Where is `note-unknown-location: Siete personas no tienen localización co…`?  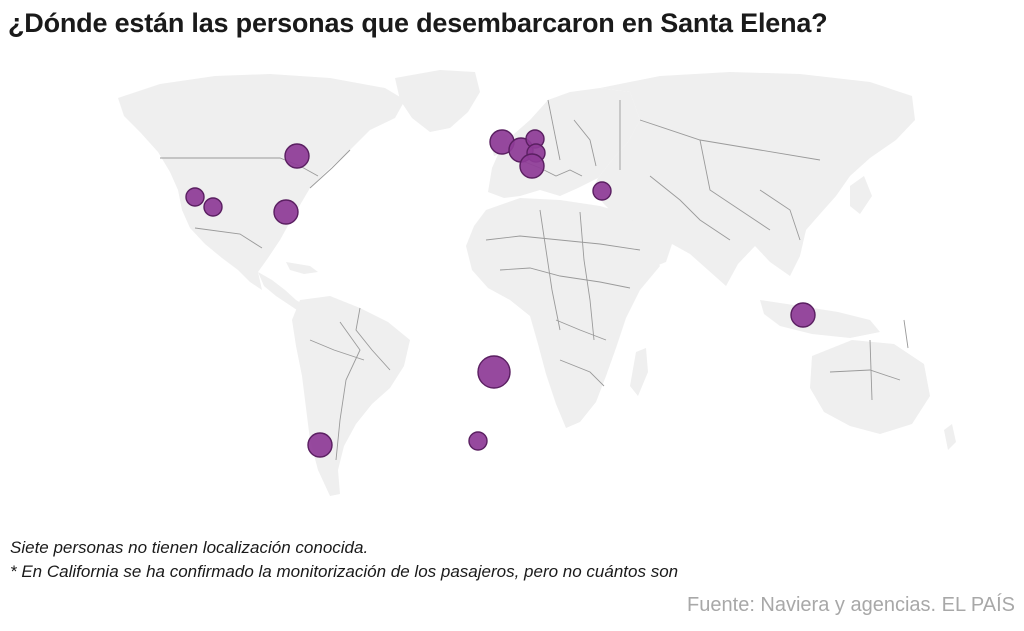 note-unknown-location: Siete personas no tienen localización co… is located at coordinates (189, 547).